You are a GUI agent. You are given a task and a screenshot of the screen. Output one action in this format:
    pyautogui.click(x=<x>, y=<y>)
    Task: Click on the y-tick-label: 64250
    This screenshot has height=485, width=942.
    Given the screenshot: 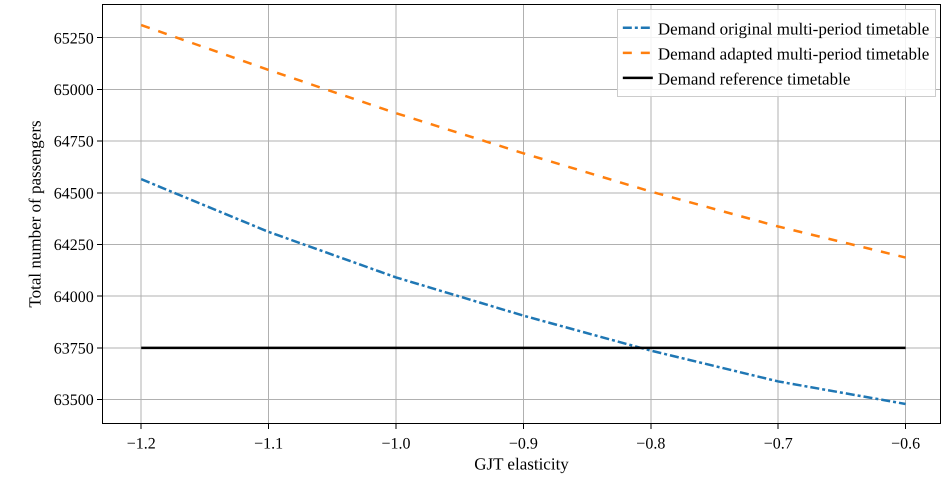 What is the action you would take?
    pyautogui.click(x=74, y=245)
    